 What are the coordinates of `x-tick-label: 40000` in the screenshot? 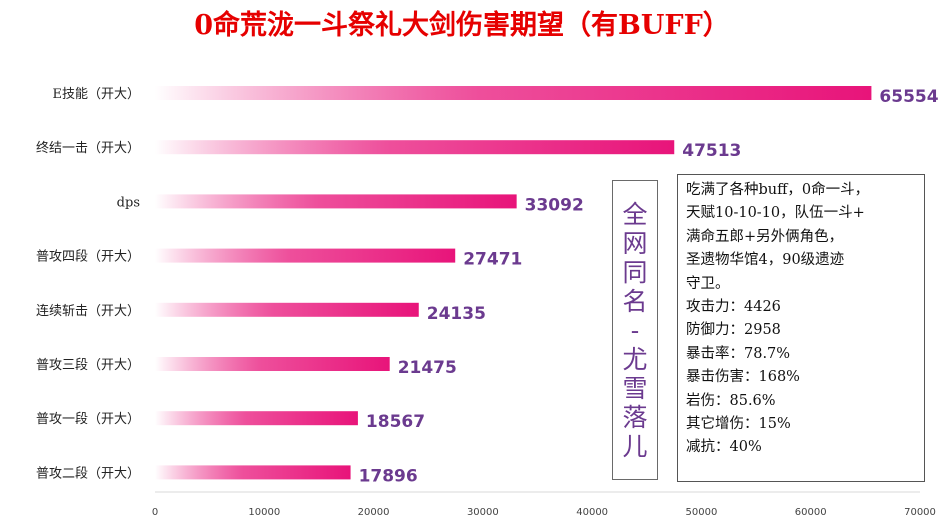 It's located at (592, 512).